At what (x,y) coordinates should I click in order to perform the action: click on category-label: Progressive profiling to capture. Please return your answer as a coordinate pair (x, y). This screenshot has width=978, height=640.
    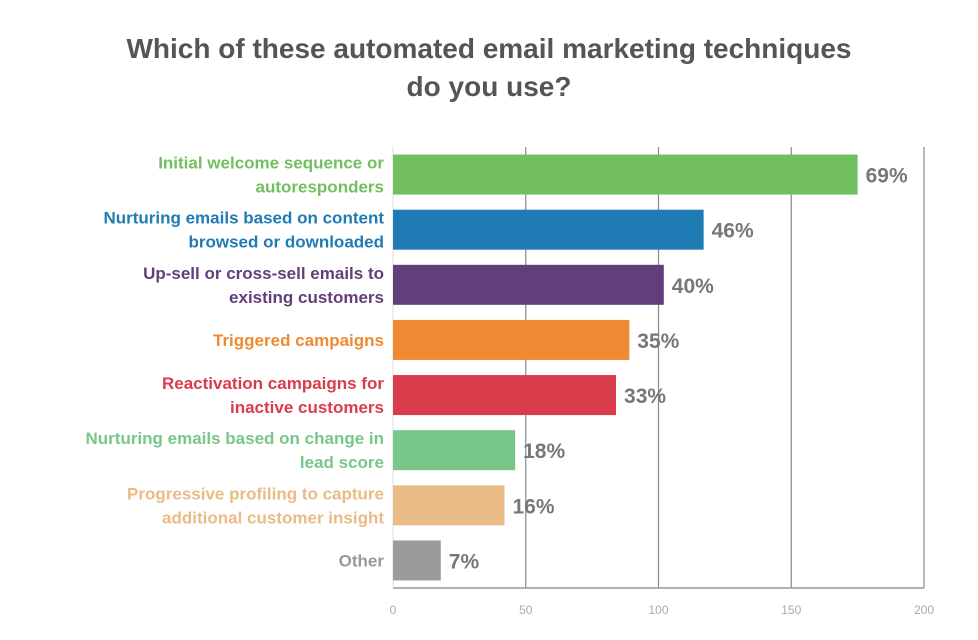
    Looking at the image, I should click on (255, 493).